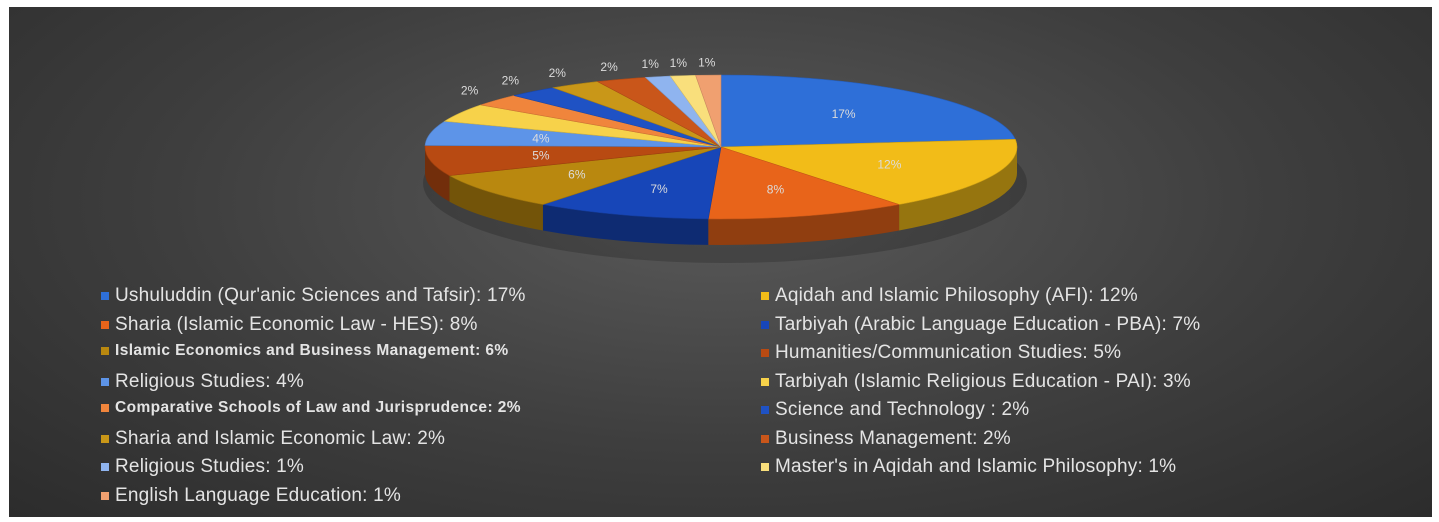 The image size is (1439, 522). What do you see at coordinates (651, 64) in the screenshot?
I see `data-label-12: 1%` at bounding box center [651, 64].